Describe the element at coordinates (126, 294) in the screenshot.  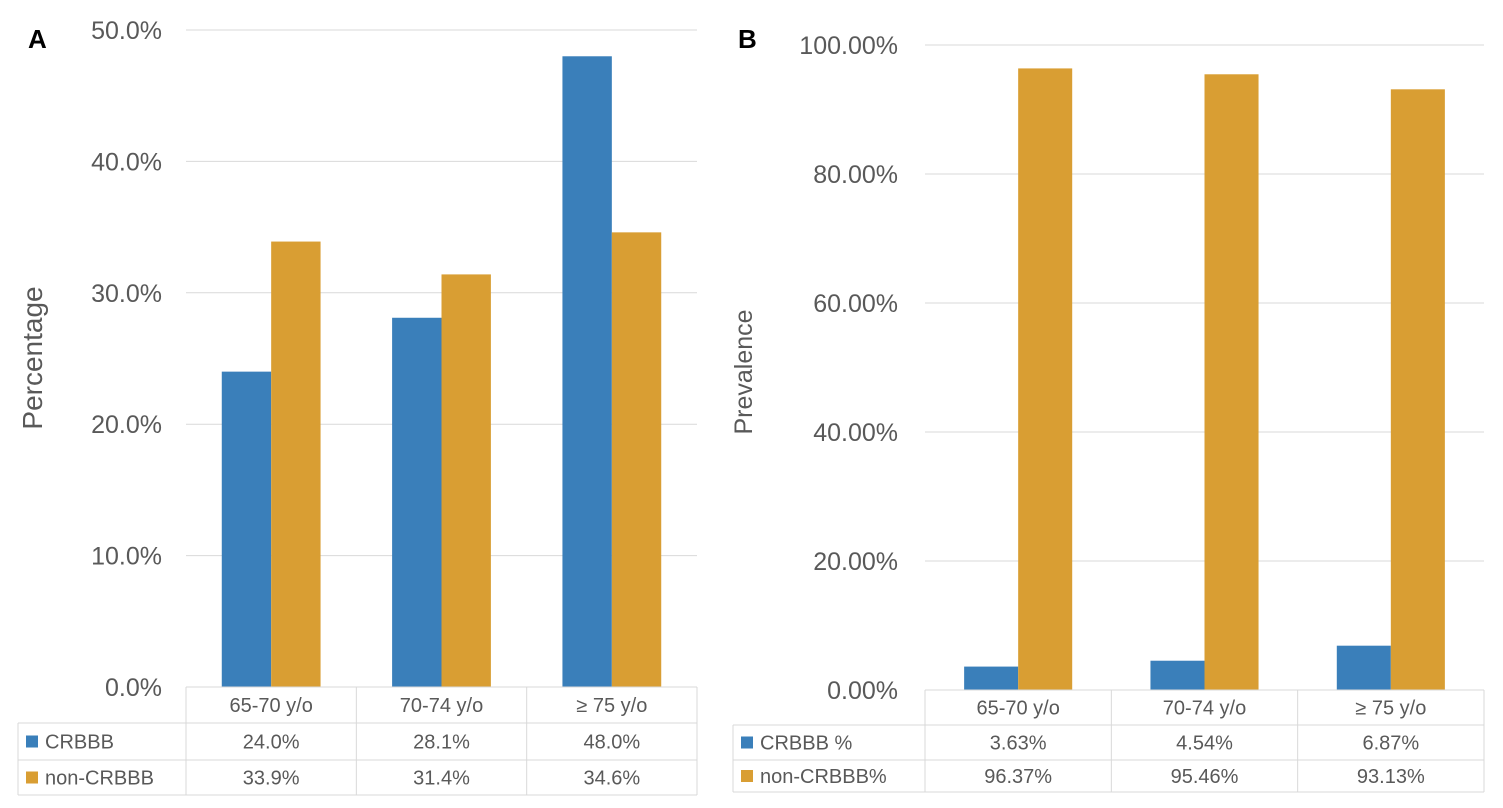
I see `y-tick-label: 30.0%` at that location.